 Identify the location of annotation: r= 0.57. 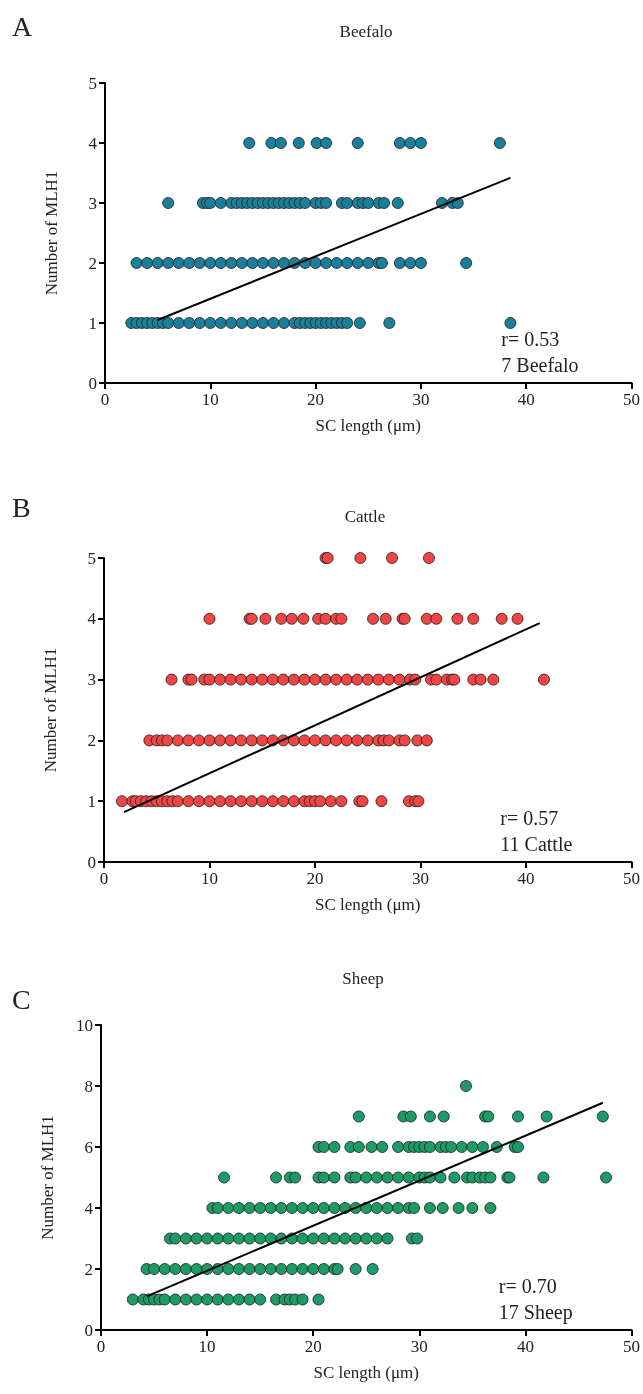
(529, 818).